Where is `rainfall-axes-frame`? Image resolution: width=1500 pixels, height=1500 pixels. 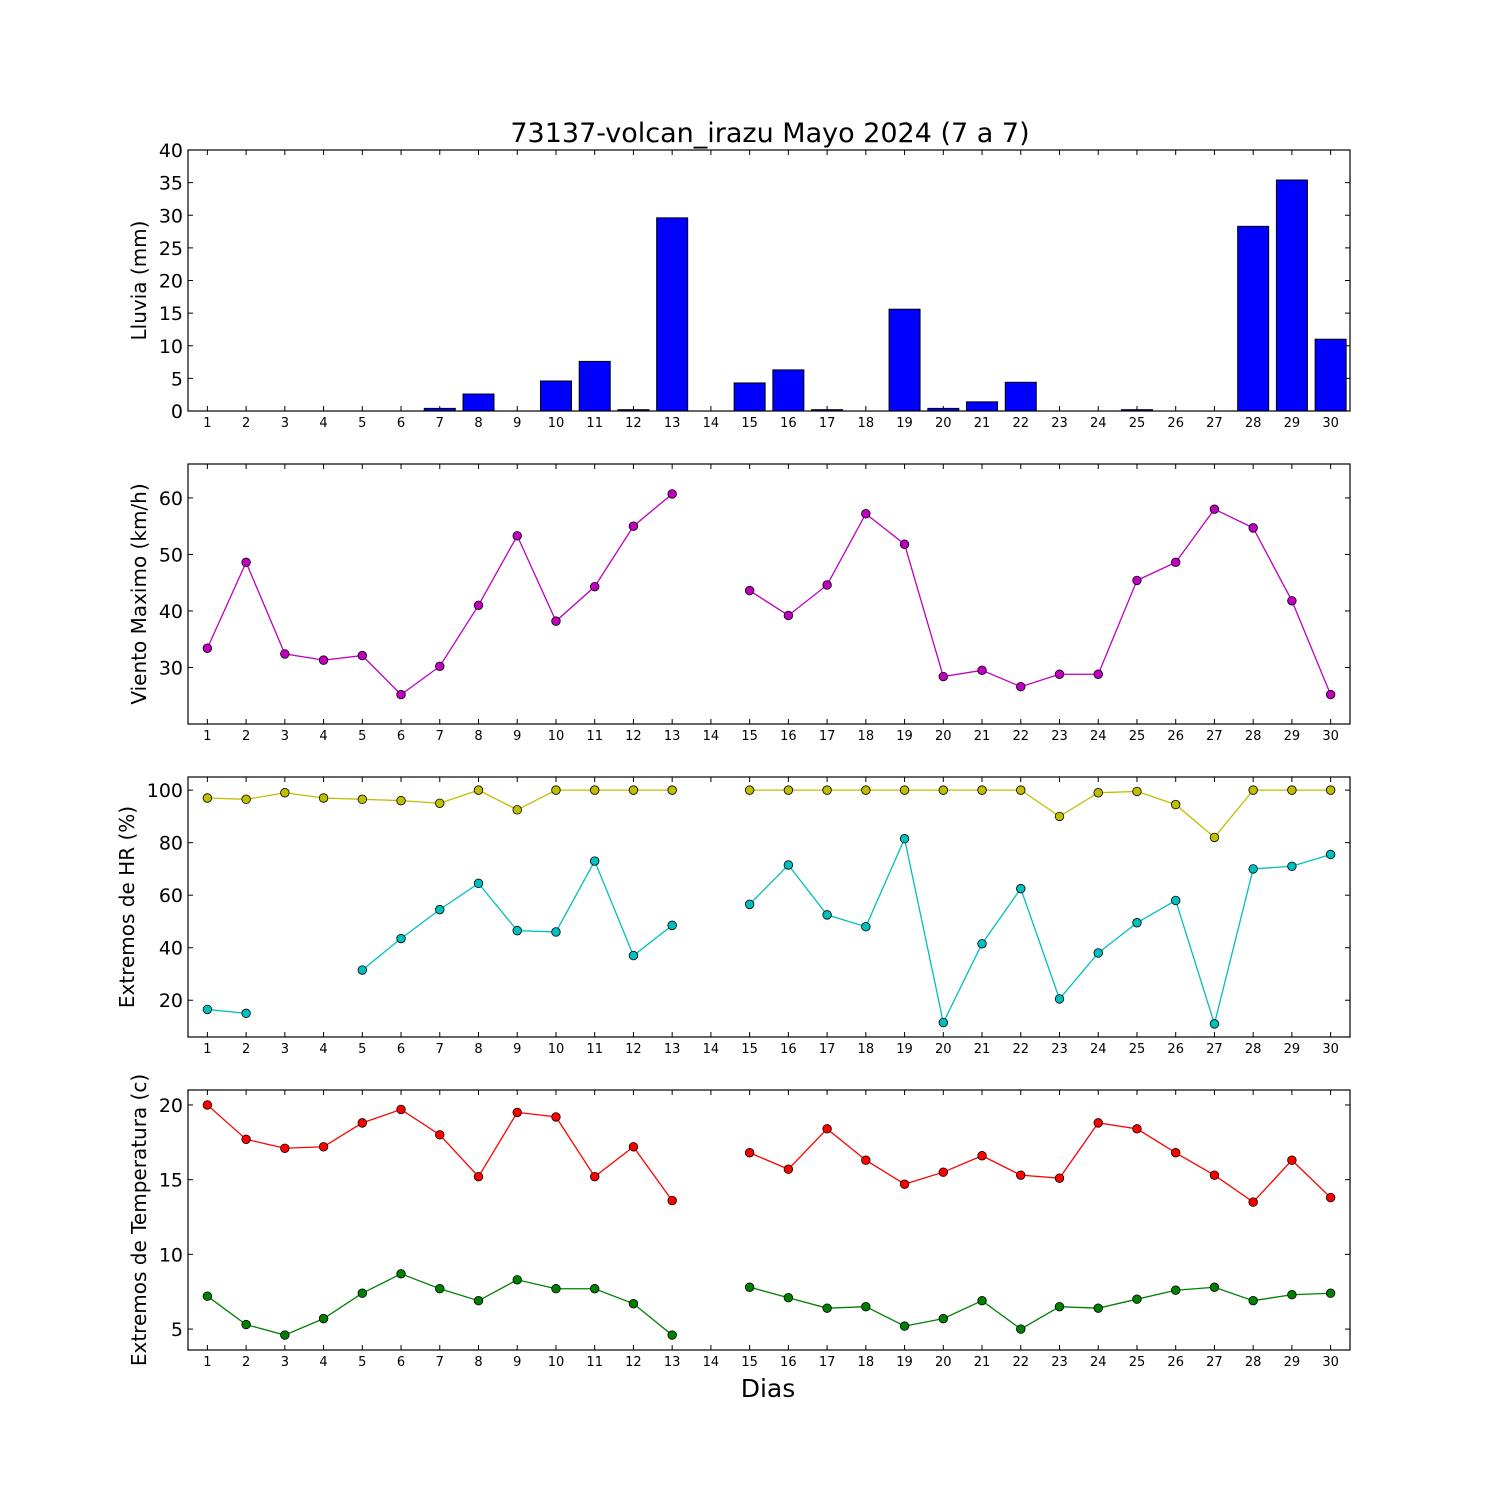 rainfall-axes-frame is located at coordinates (769, 280).